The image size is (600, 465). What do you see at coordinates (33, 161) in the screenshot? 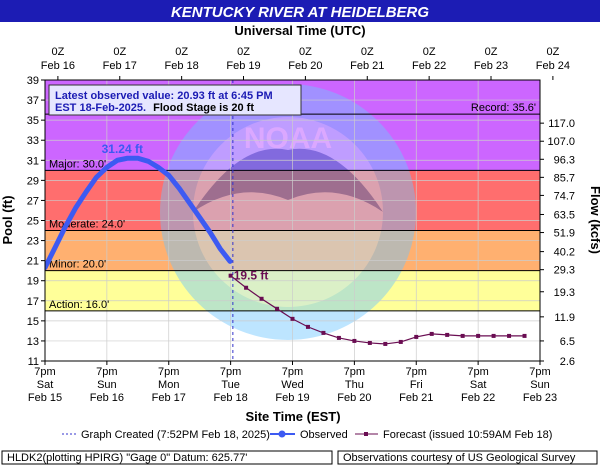
I see `left-tick-label: 31` at bounding box center [33, 161].